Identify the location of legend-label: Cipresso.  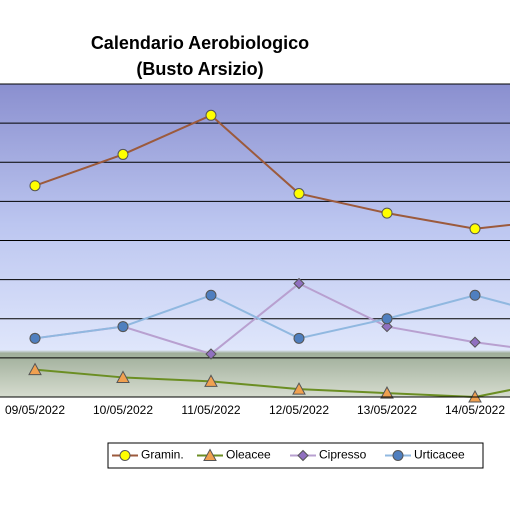
(343, 455).